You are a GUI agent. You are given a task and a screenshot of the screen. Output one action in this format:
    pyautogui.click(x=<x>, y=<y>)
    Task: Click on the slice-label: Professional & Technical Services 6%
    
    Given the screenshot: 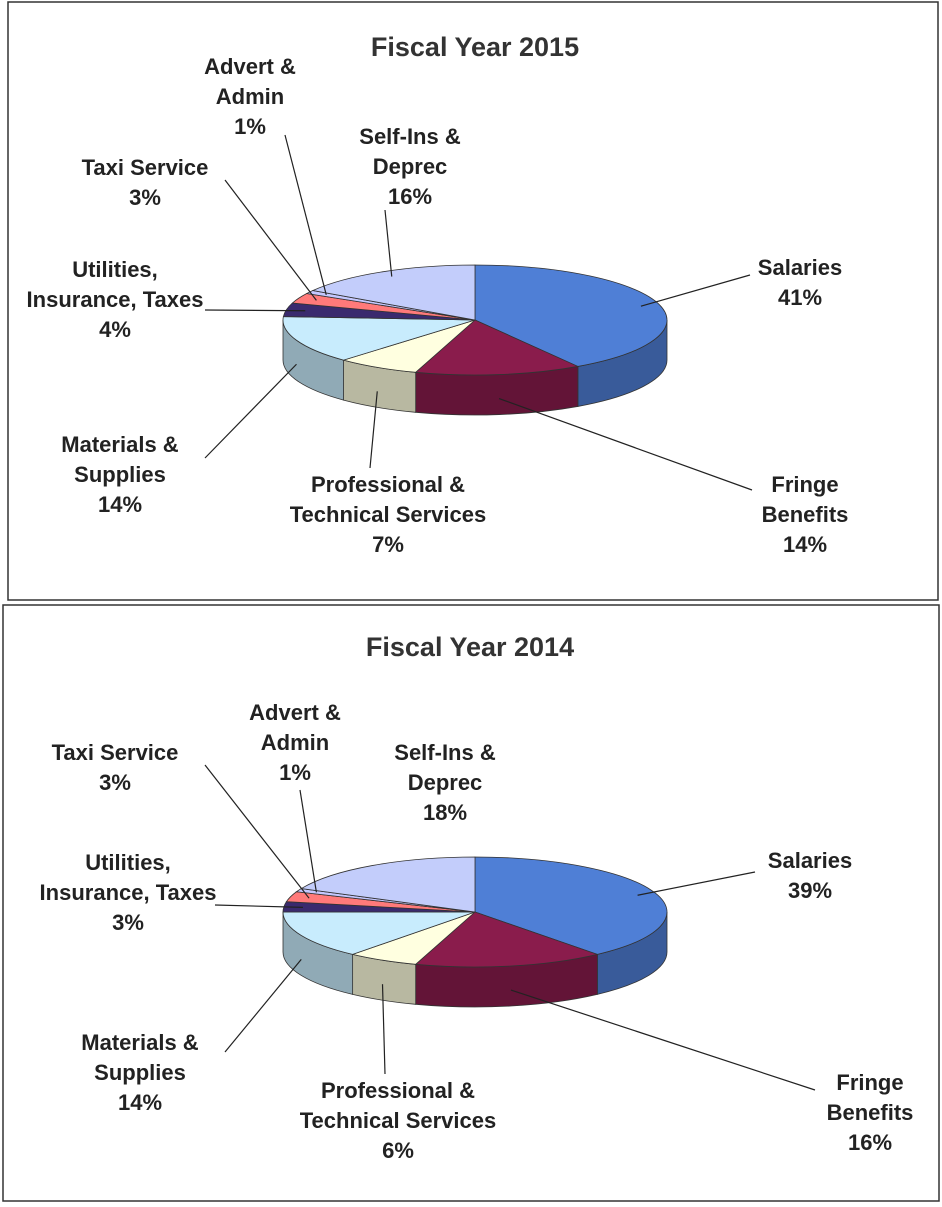 What is the action you would take?
    pyautogui.click(x=398, y=1121)
    